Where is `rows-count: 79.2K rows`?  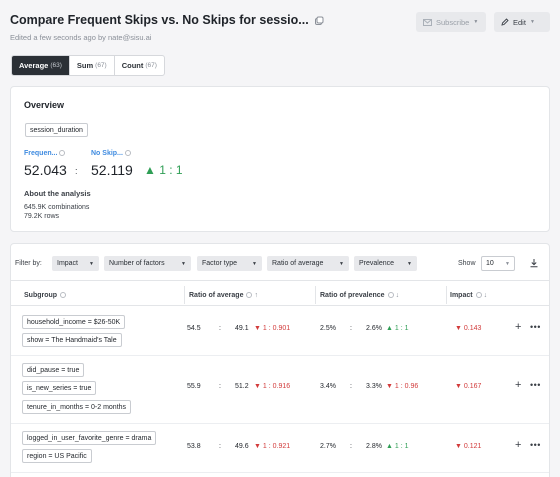 rows-count: 79.2K rows is located at coordinates (42, 216).